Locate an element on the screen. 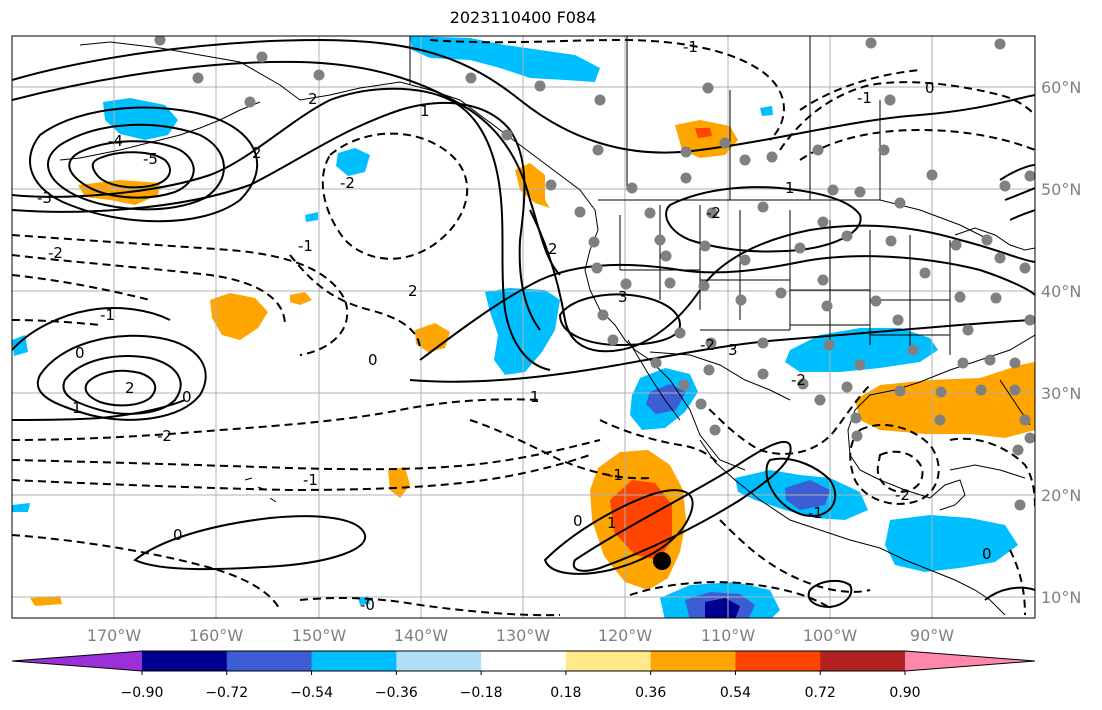  us-west-coast is located at coordinates (665, 340).